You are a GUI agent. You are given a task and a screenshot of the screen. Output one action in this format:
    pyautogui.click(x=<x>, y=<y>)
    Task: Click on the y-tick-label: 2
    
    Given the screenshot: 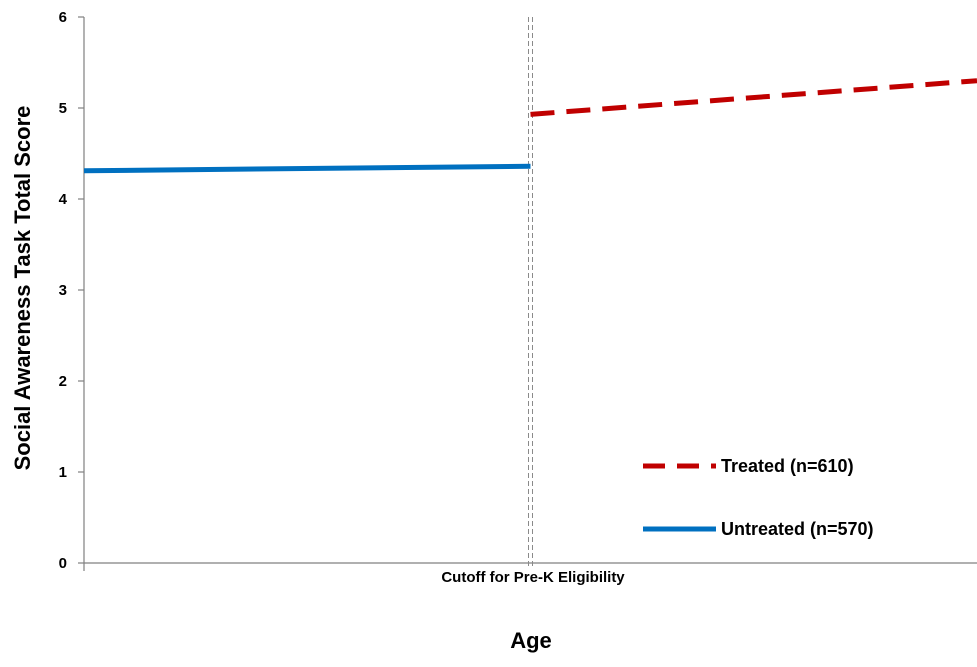 What is the action you would take?
    pyautogui.click(x=63, y=381)
    